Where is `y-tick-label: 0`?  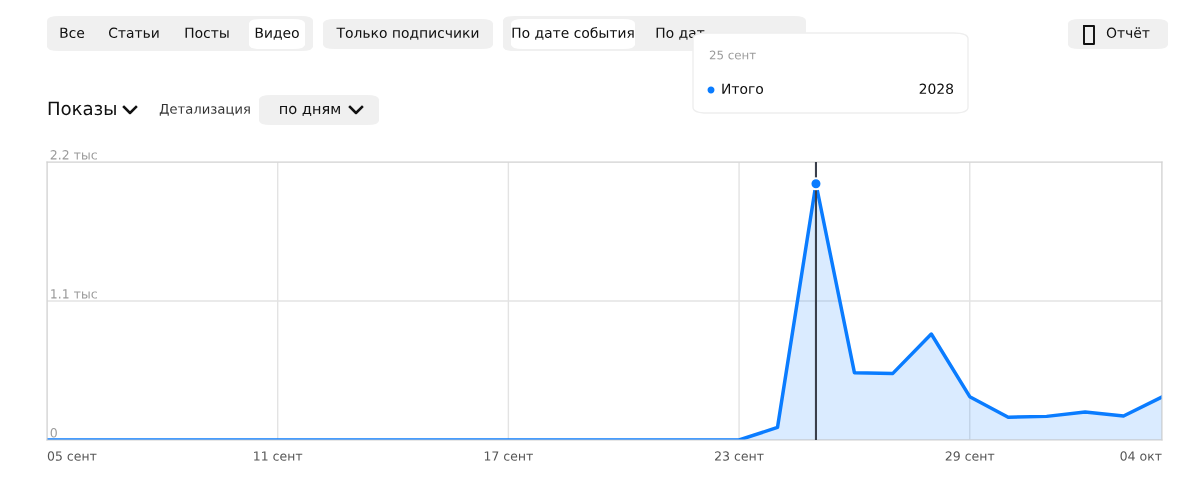
y-tick-label: 0 is located at coordinates (53, 433).